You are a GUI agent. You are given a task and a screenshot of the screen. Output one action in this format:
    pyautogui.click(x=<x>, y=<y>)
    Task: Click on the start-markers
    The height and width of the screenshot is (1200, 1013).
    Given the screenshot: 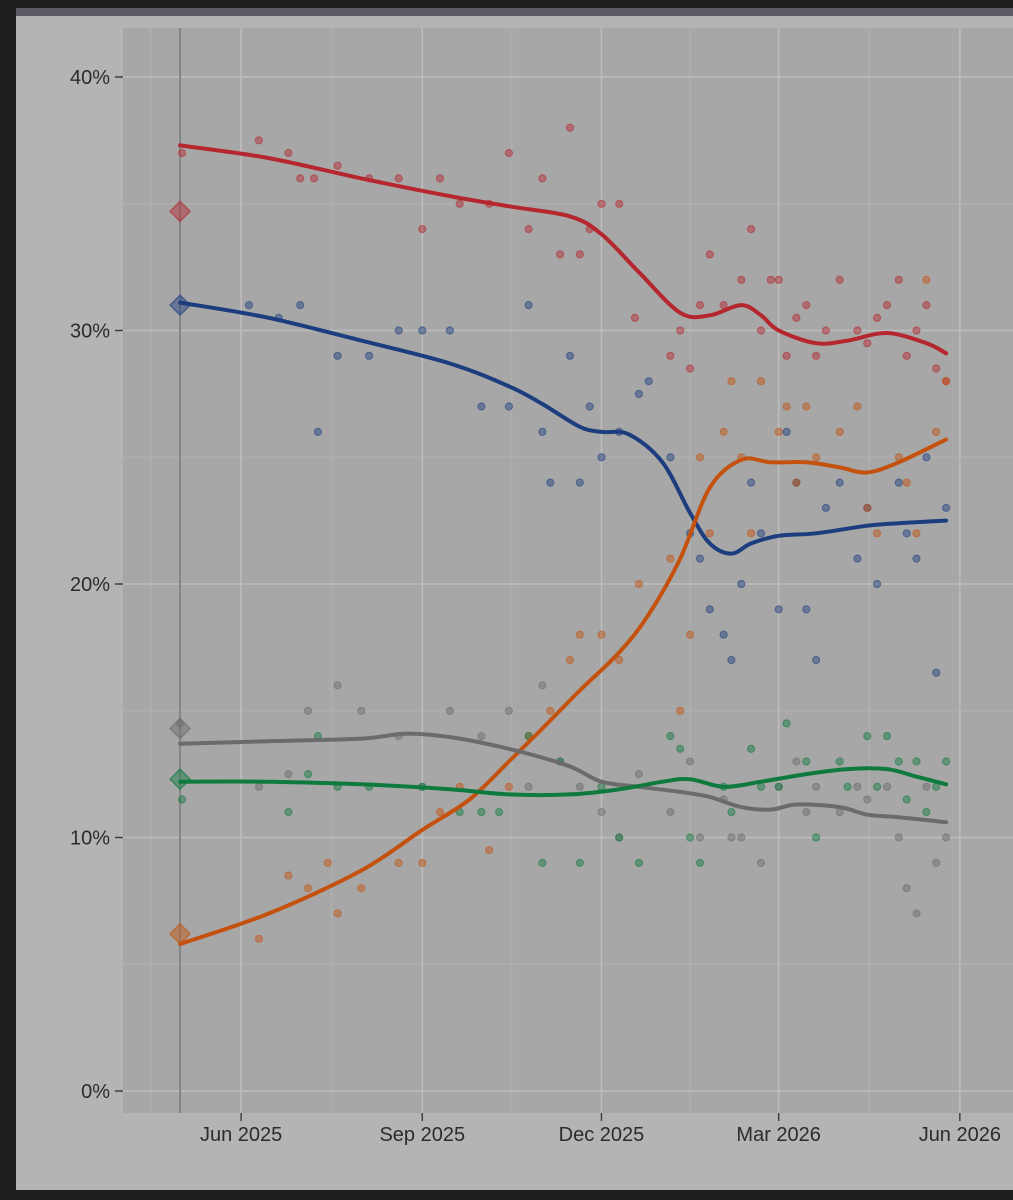 What is the action you would take?
    pyautogui.click(x=180, y=572)
    